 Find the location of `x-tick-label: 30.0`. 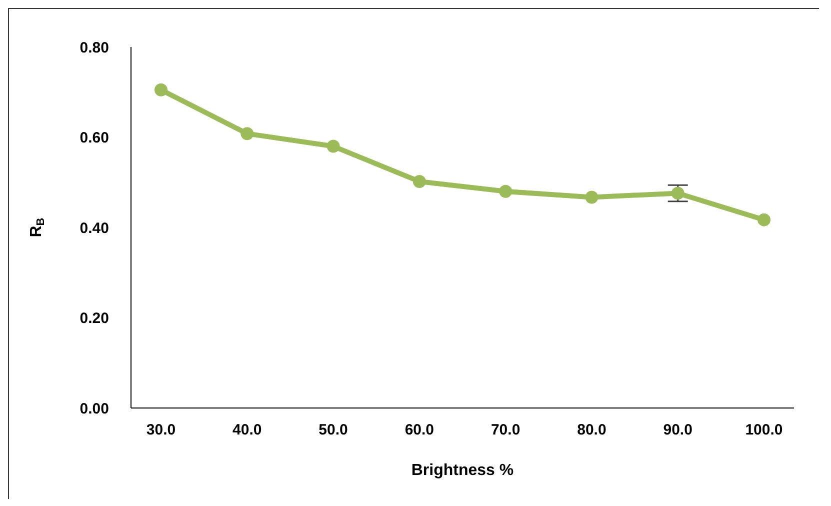

x-tick-label: 30.0 is located at coordinates (161, 430).